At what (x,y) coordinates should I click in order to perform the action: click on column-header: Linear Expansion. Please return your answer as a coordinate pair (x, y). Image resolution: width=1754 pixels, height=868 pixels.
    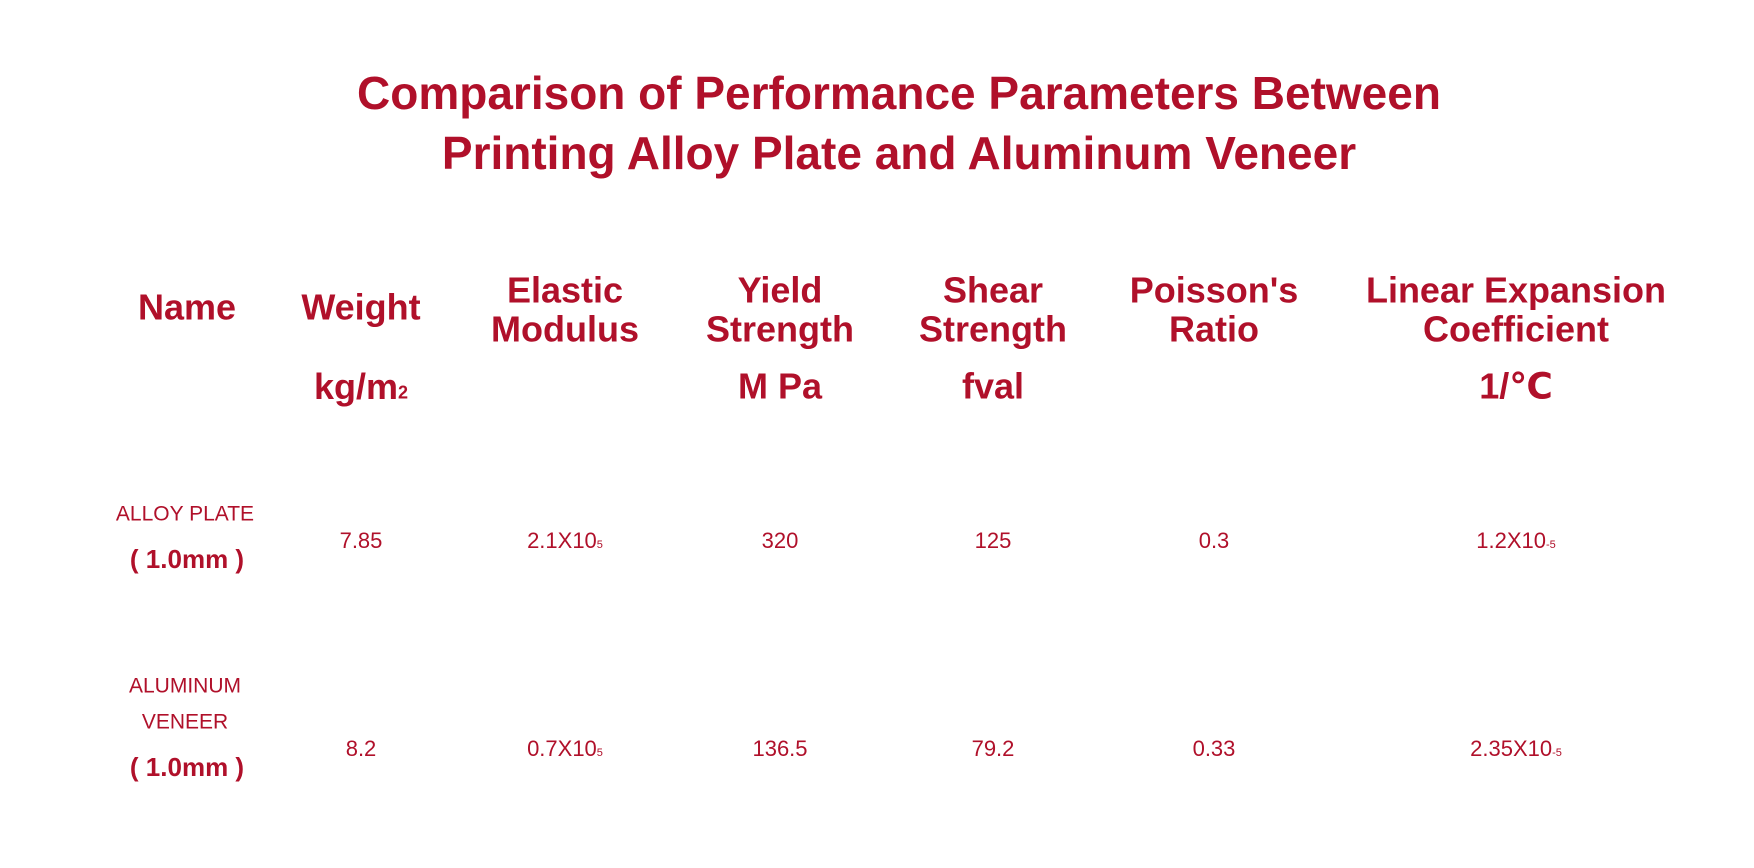
    Looking at the image, I should click on (1516, 290).